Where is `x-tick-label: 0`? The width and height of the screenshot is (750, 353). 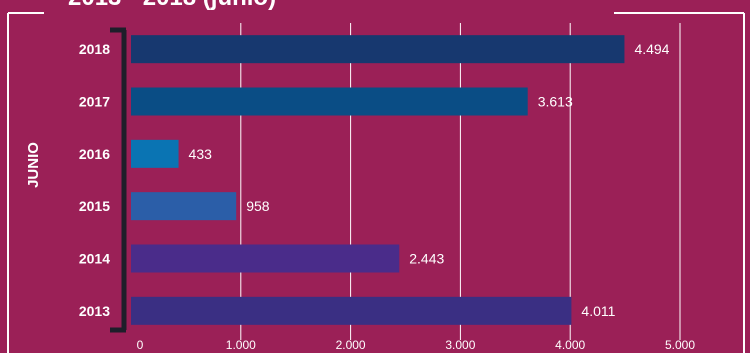 x-tick-label: 0 is located at coordinates (140, 345).